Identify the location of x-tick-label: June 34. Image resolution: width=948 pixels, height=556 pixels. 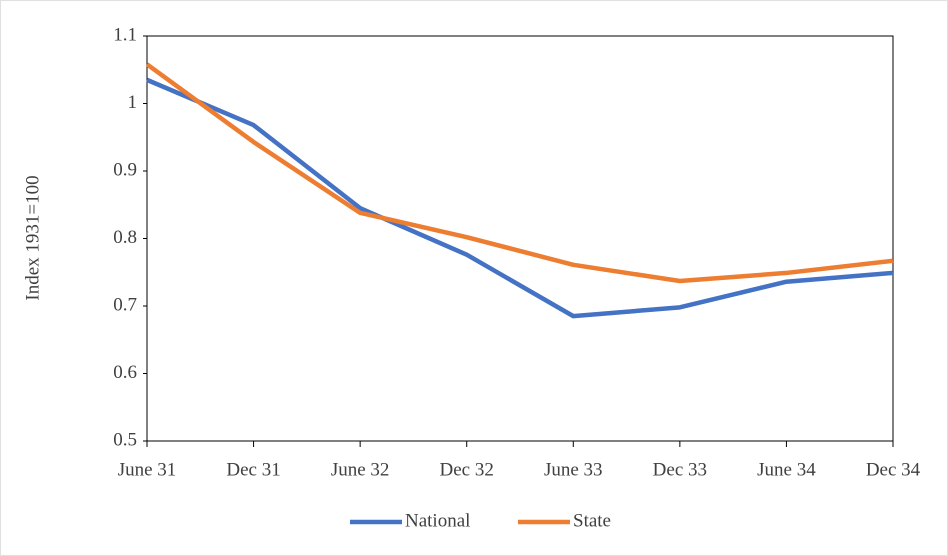
(786, 469).